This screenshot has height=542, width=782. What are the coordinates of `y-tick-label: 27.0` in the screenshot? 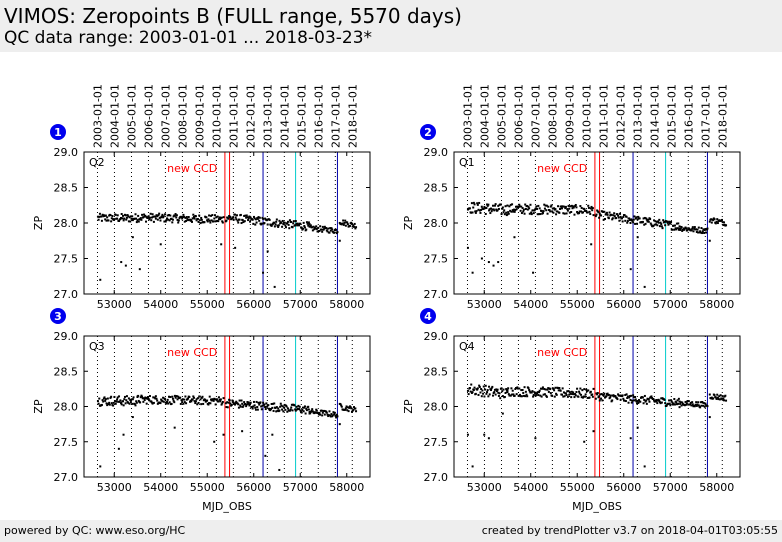 It's located at (436, 477).